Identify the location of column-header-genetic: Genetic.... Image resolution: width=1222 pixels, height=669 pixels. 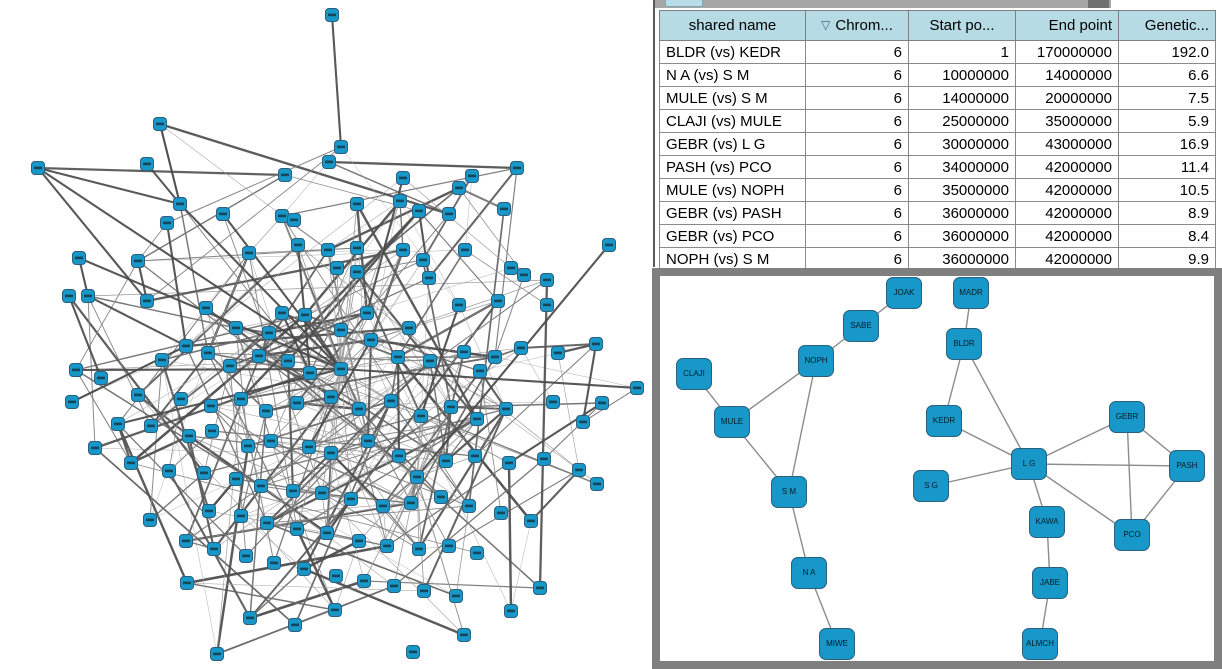
(1167, 25).